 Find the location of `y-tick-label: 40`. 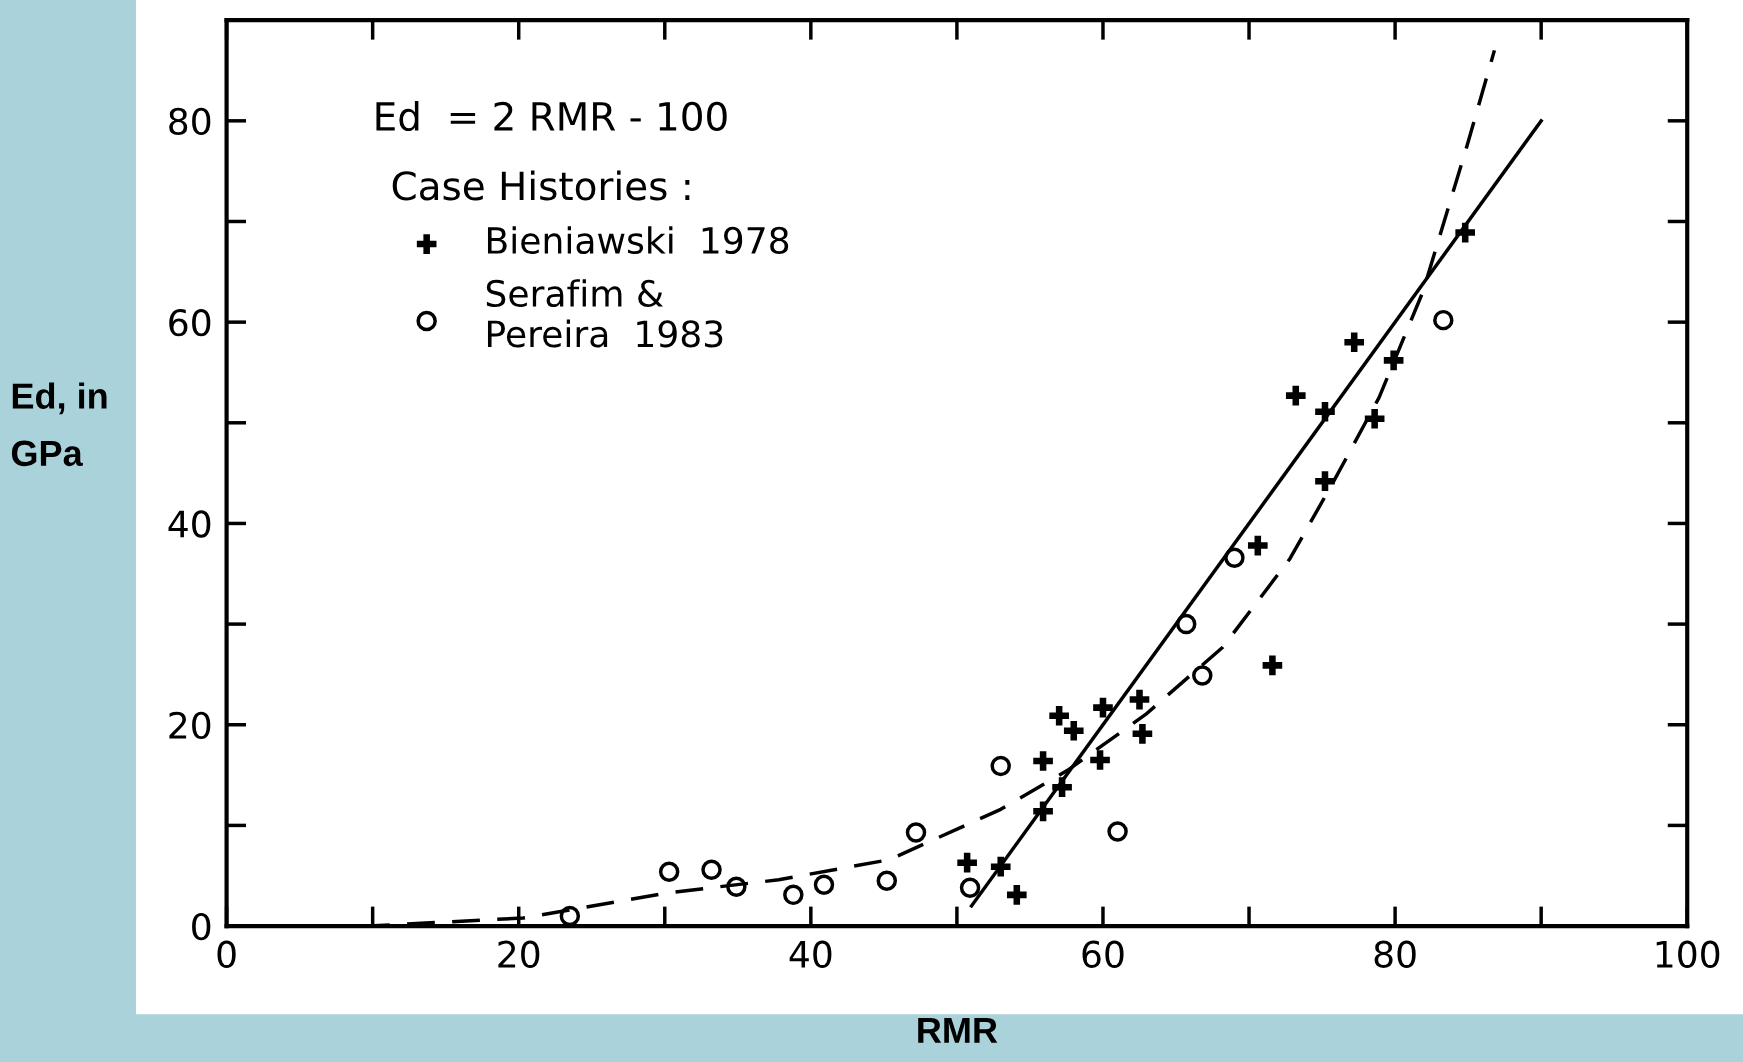

y-tick-label: 40 is located at coordinates (189, 524).